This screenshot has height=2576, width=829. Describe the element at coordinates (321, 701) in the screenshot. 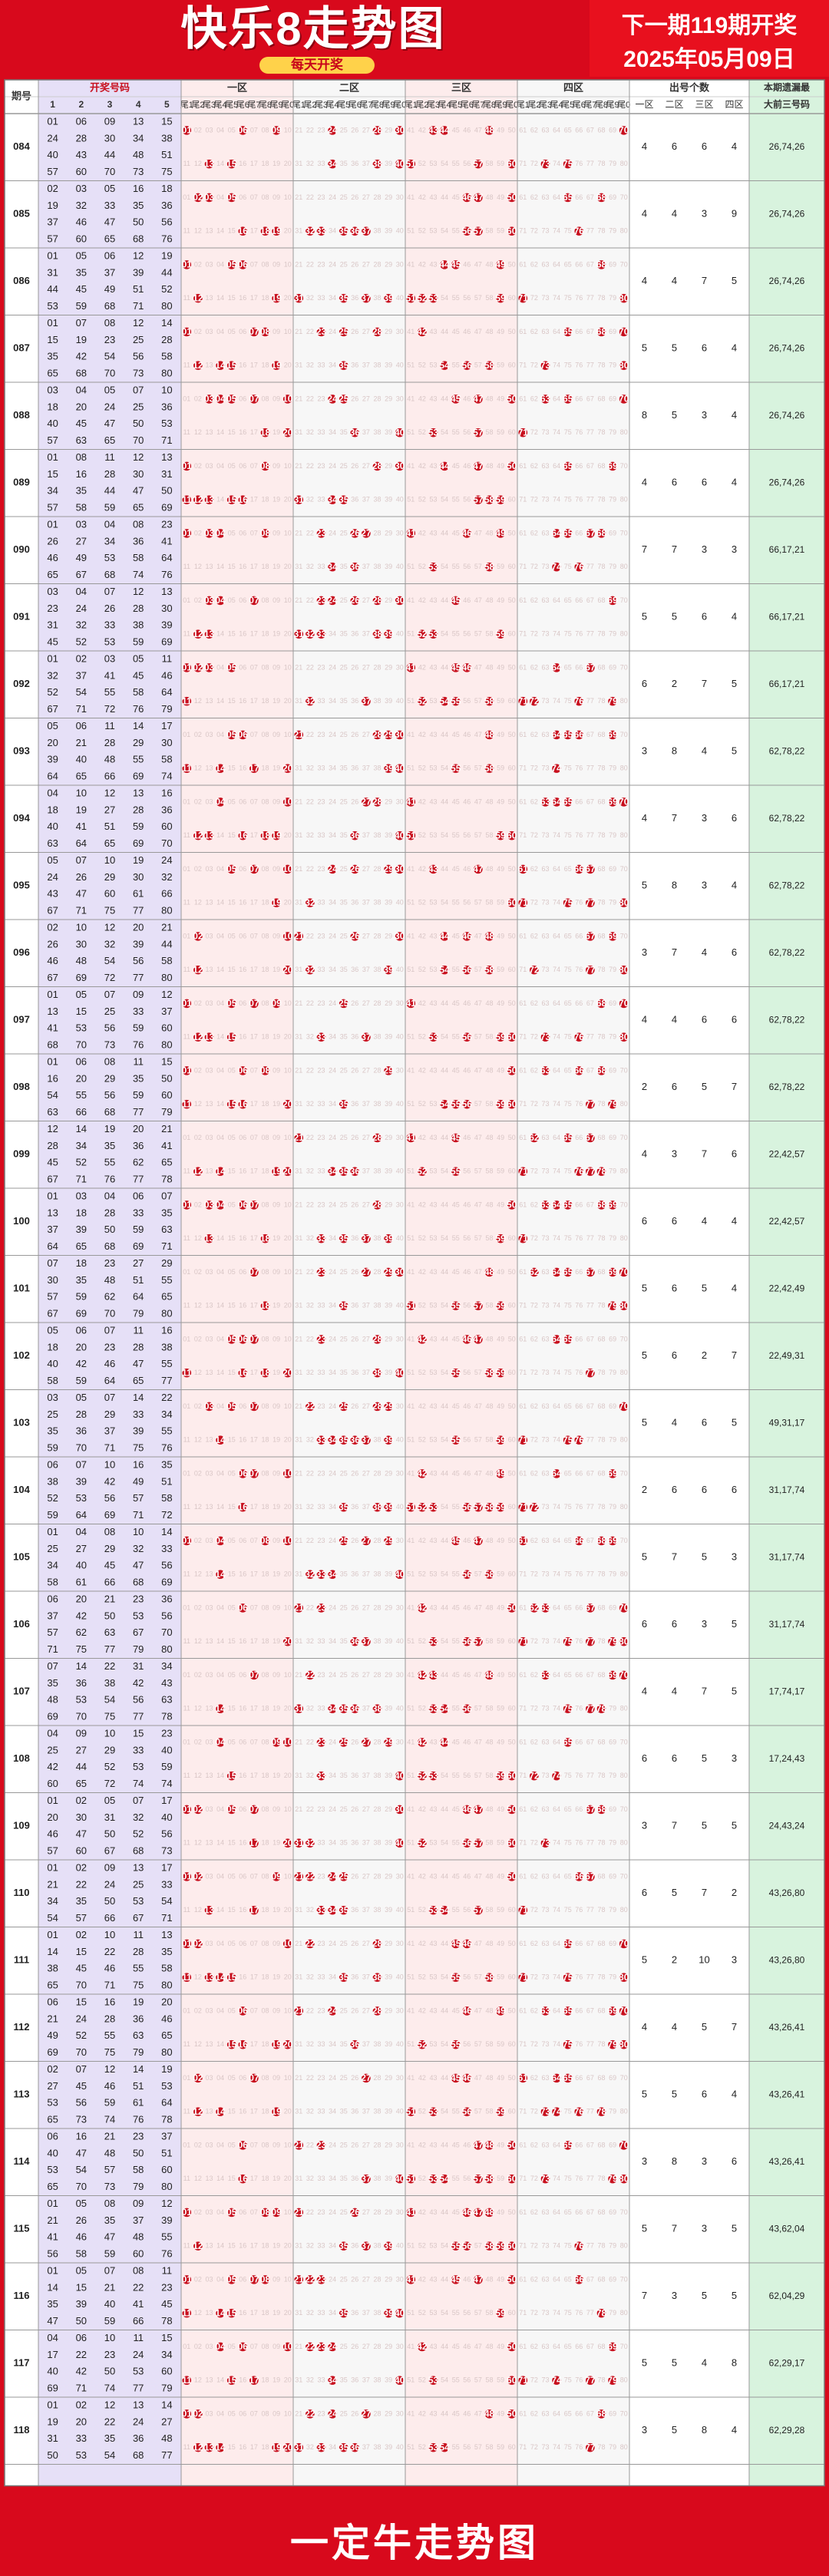

I see `faint-number: 33` at that location.